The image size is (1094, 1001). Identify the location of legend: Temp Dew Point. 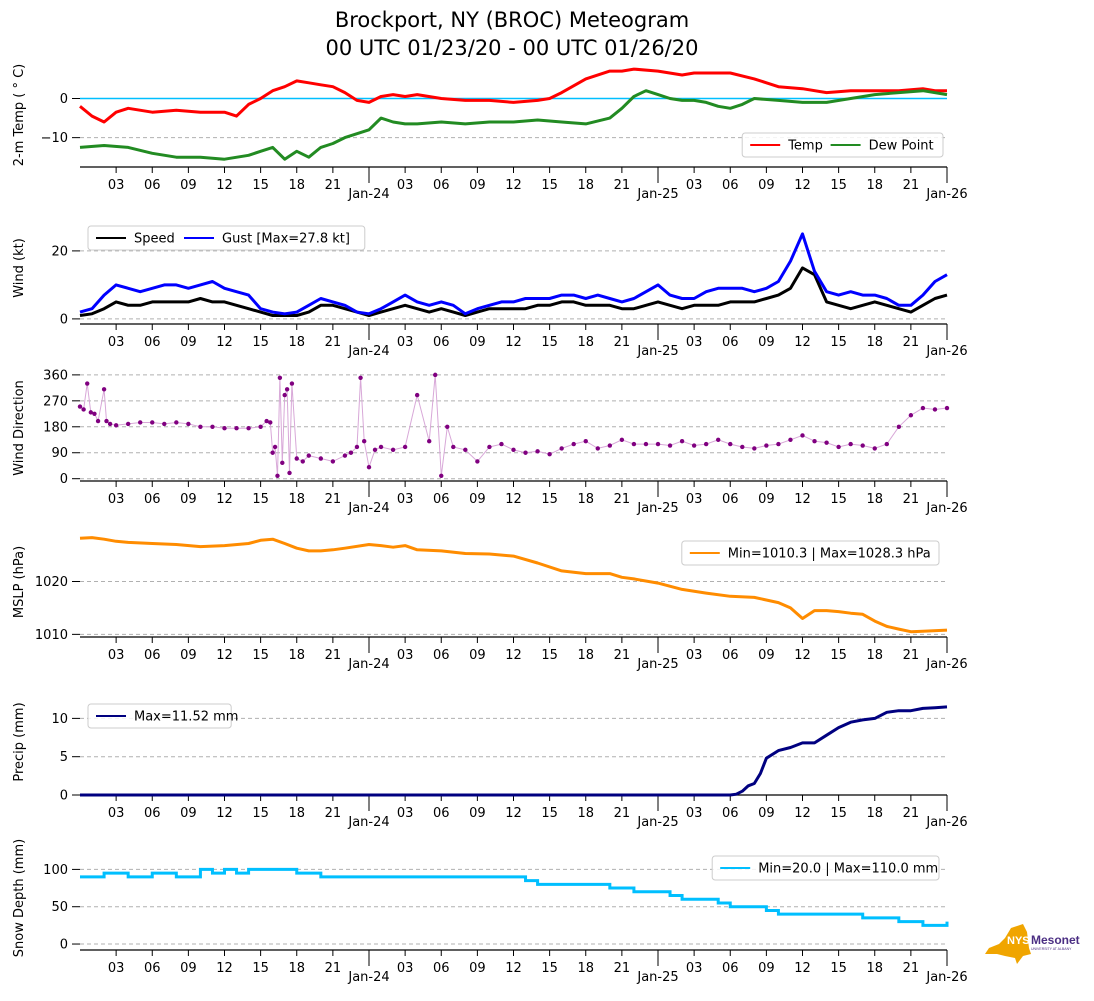
(842, 145).